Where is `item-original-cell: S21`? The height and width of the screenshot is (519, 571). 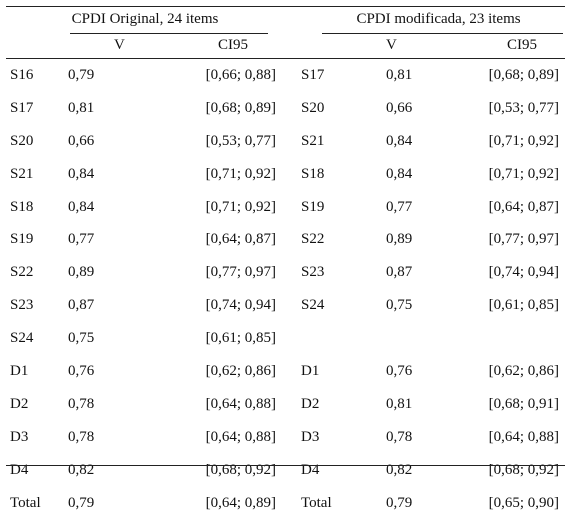
item-original-cell: S21 is located at coordinates (34, 174).